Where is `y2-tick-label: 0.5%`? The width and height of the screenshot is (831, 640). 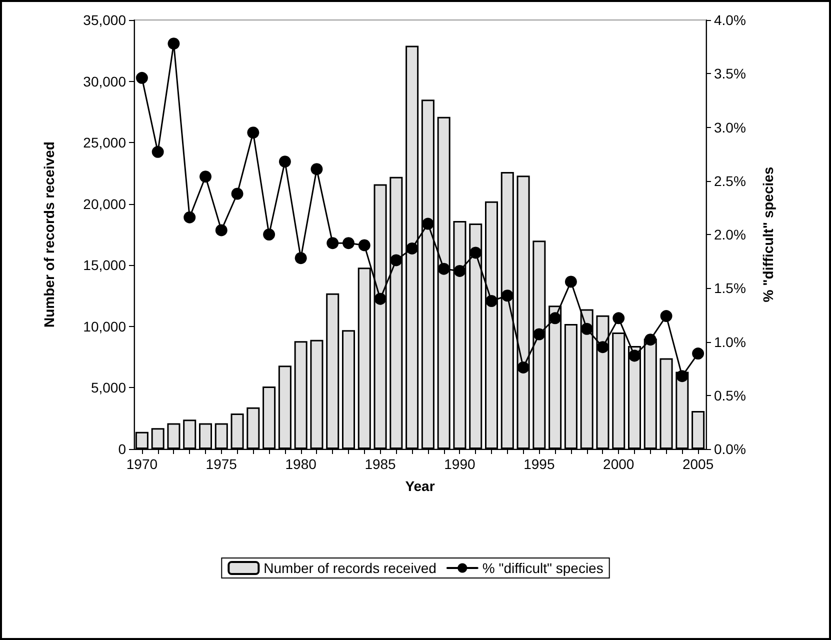
y2-tick-label: 0.5% is located at coordinates (730, 395).